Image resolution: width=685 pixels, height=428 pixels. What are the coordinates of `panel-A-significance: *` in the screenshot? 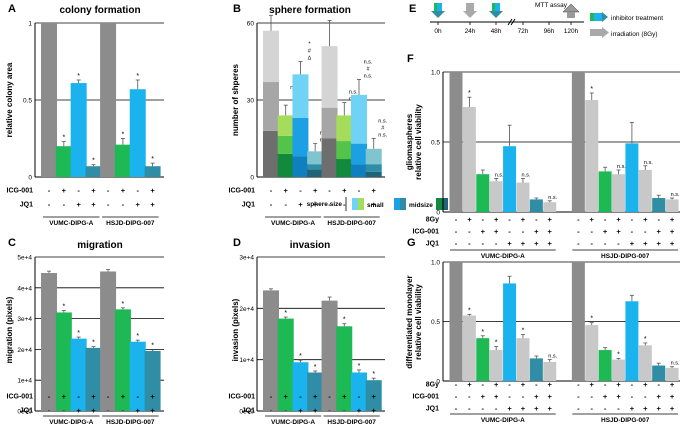 It's located at (123, 135).